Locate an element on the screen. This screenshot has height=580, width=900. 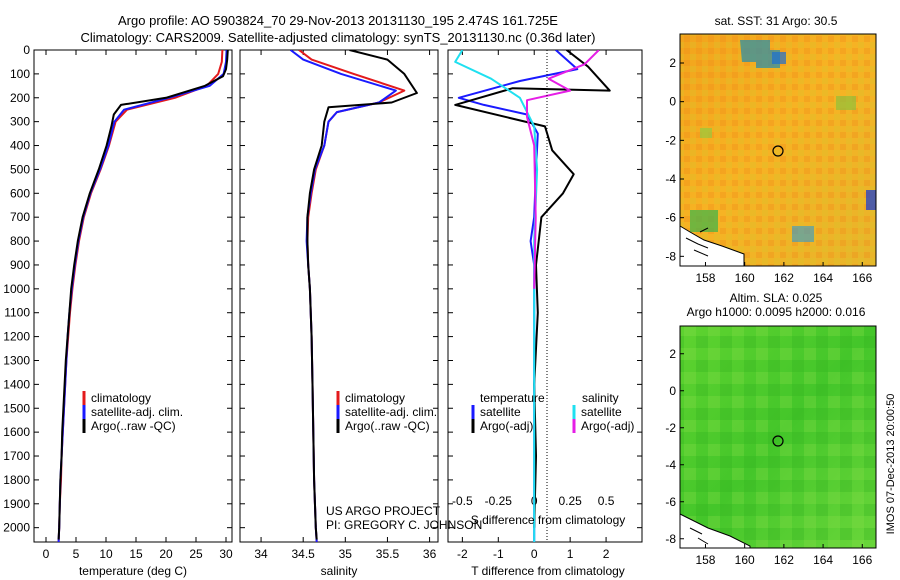
x-tick-label-salinity: -0.5 is located at coordinates (462, 501).